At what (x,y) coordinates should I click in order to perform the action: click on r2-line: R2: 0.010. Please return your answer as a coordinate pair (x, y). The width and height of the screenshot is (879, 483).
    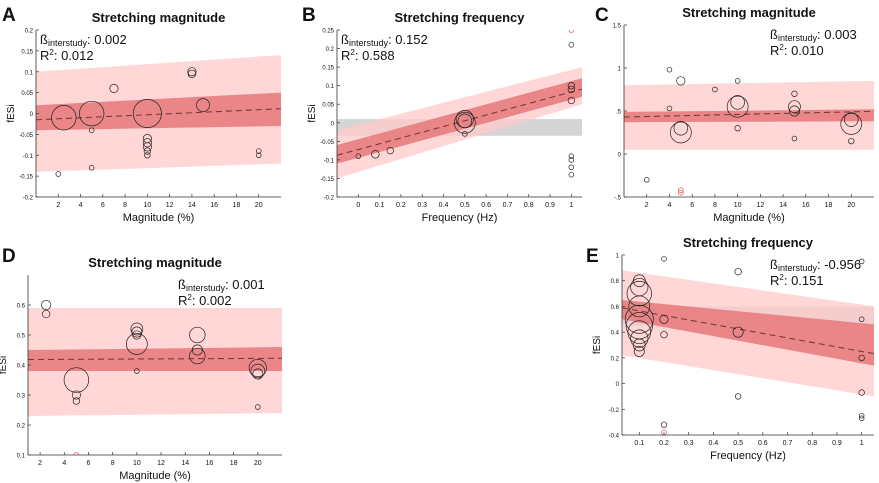
    Looking at the image, I should click on (797, 50).